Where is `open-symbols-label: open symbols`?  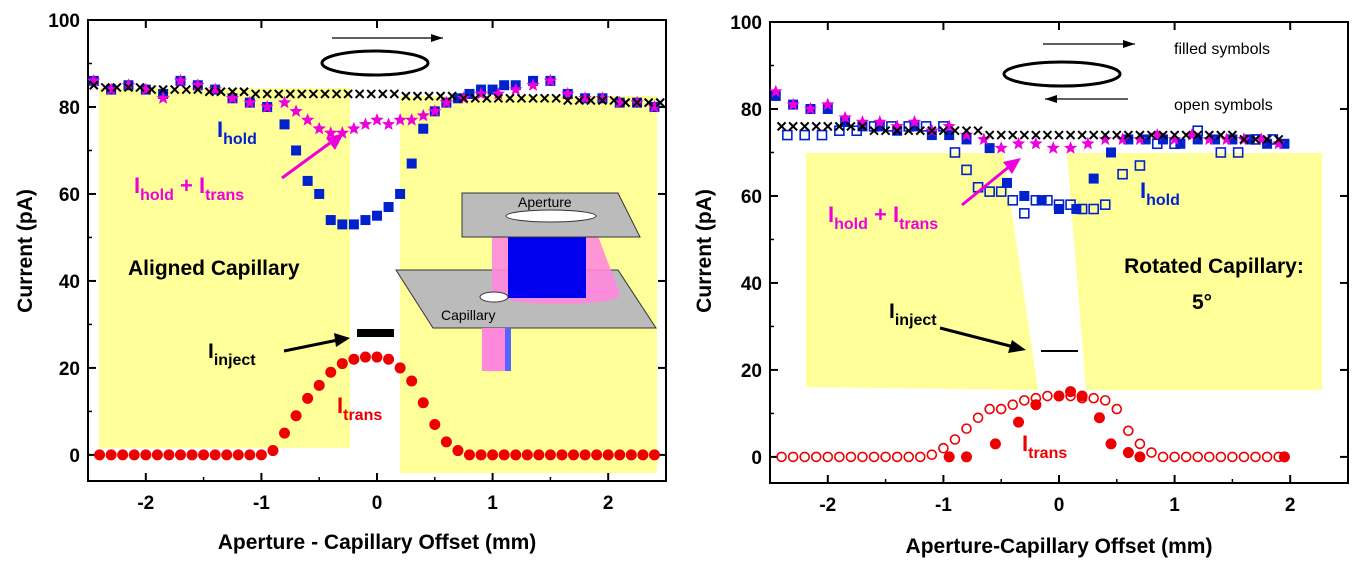
open-symbols-label: open symbols is located at coordinates (1223, 105).